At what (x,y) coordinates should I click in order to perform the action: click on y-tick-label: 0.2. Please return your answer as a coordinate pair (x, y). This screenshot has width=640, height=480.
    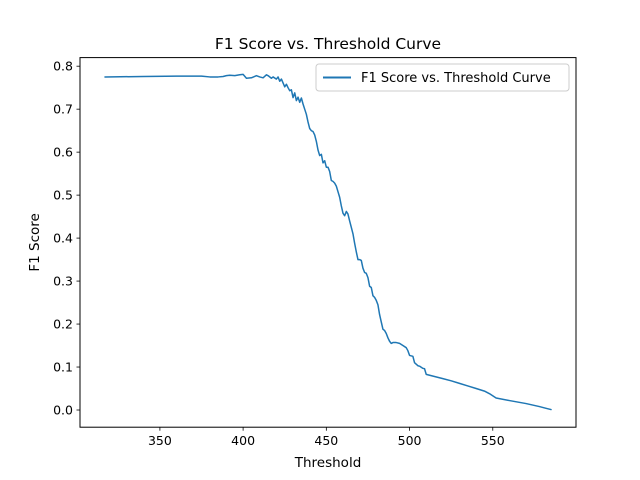
    Looking at the image, I should click on (63, 324).